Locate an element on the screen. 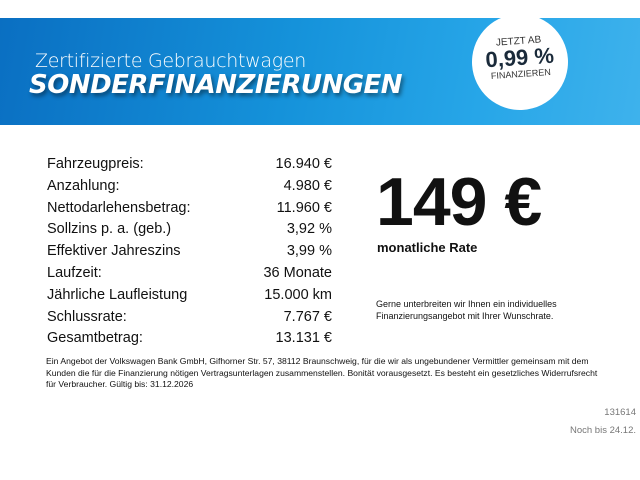 Image resolution: width=640 pixels, height=480 pixels. detail-row: Schlussrate: 7.767 € is located at coordinates (189, 318).